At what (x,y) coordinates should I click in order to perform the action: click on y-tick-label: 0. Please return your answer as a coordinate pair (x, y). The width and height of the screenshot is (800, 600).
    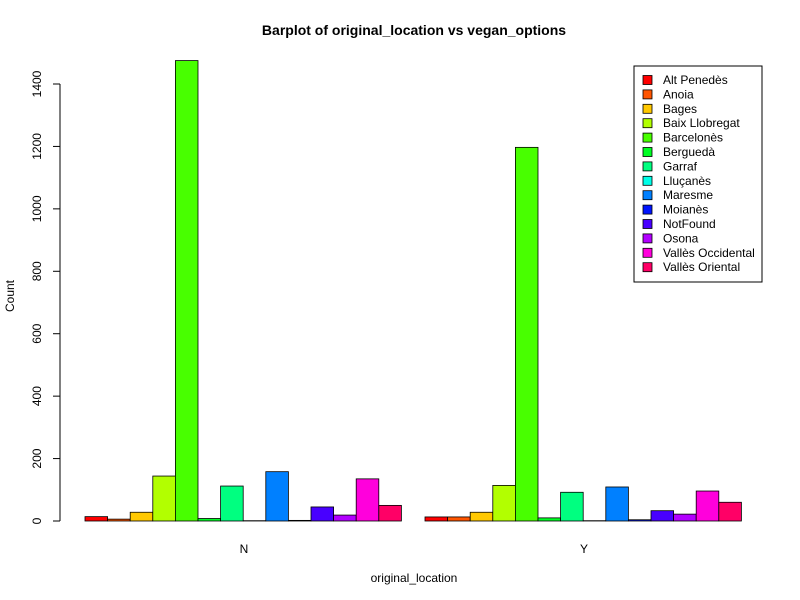
    Looking at the image, I should click on (37, 520).